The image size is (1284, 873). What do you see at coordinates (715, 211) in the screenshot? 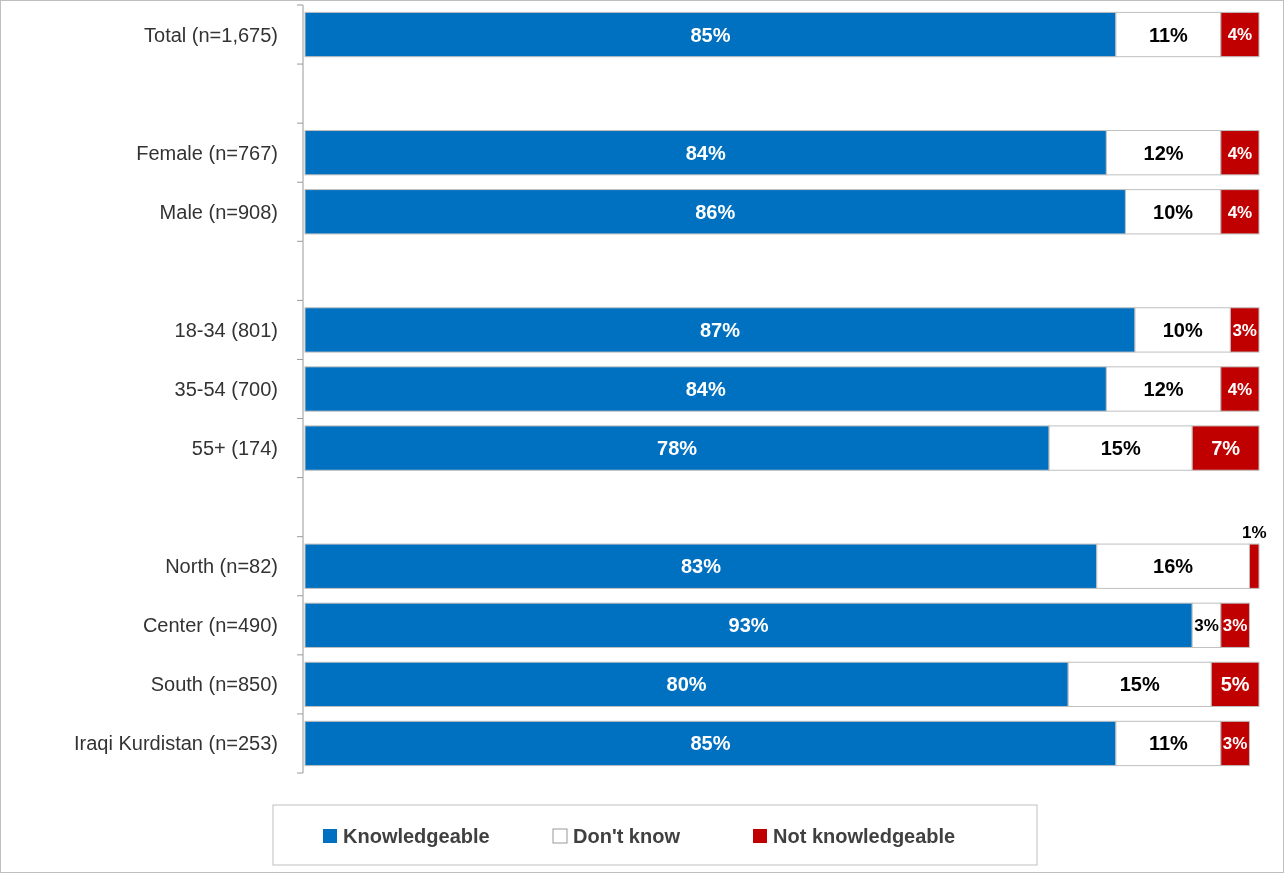
I see `data-label: 86%` at bounding box center [715, 211].